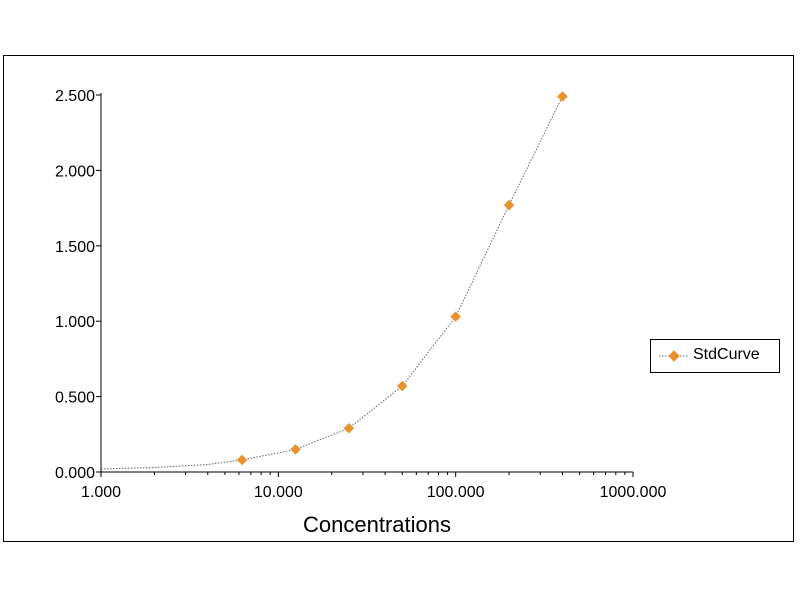  Describe the element at coordinates (75, 398) in the screenshot. I see `y-tick-label: 0.500` at that location.